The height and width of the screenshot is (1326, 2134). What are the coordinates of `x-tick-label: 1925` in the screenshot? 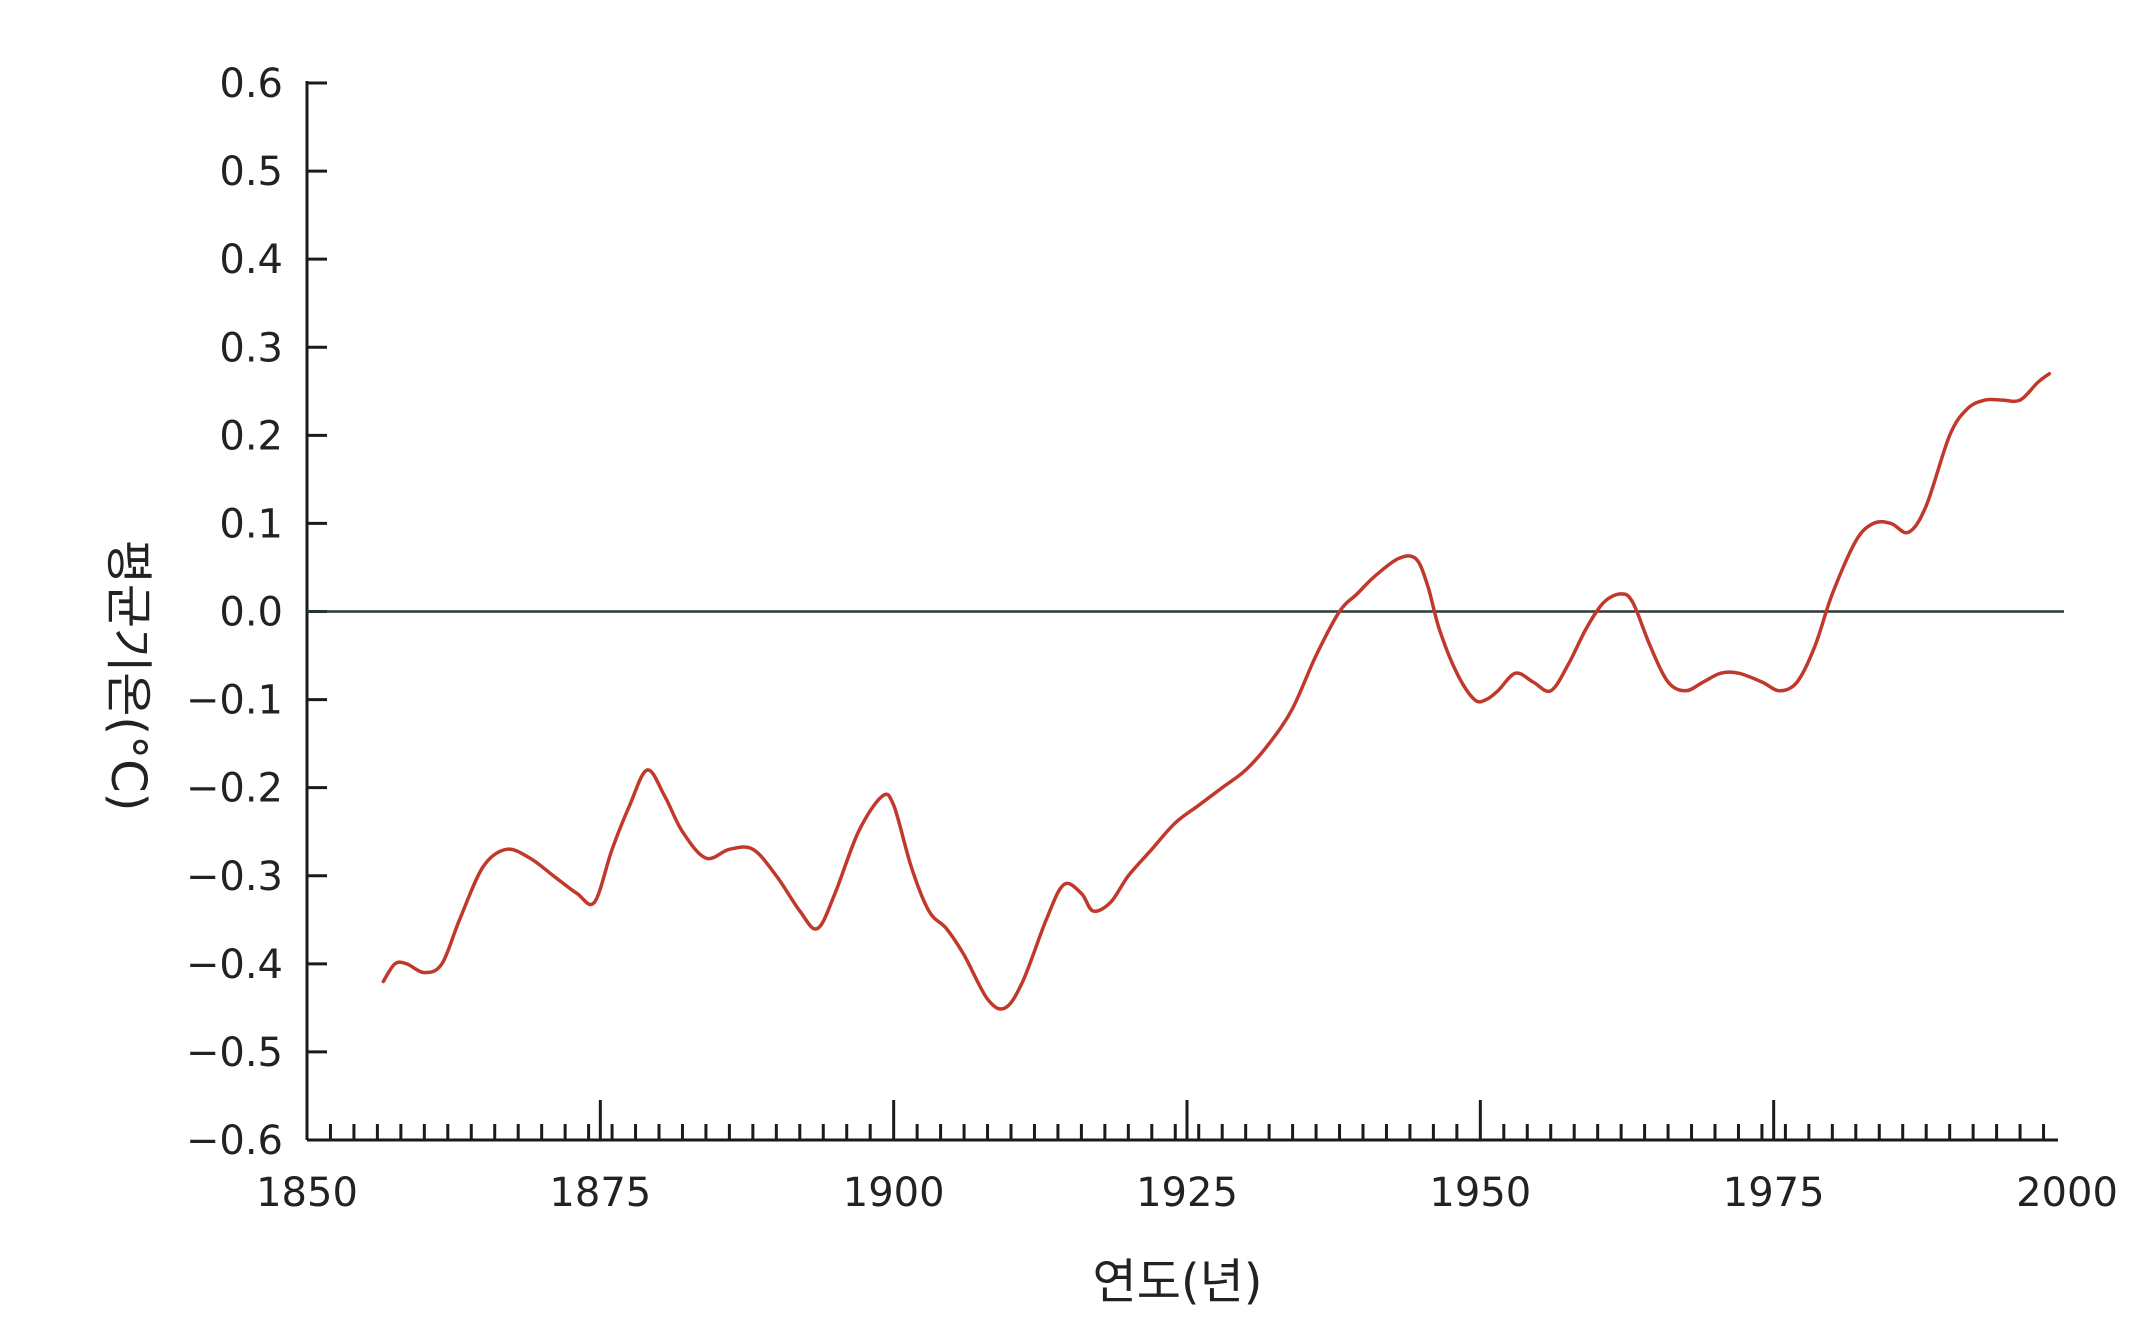 It's located at (1187, 1193).